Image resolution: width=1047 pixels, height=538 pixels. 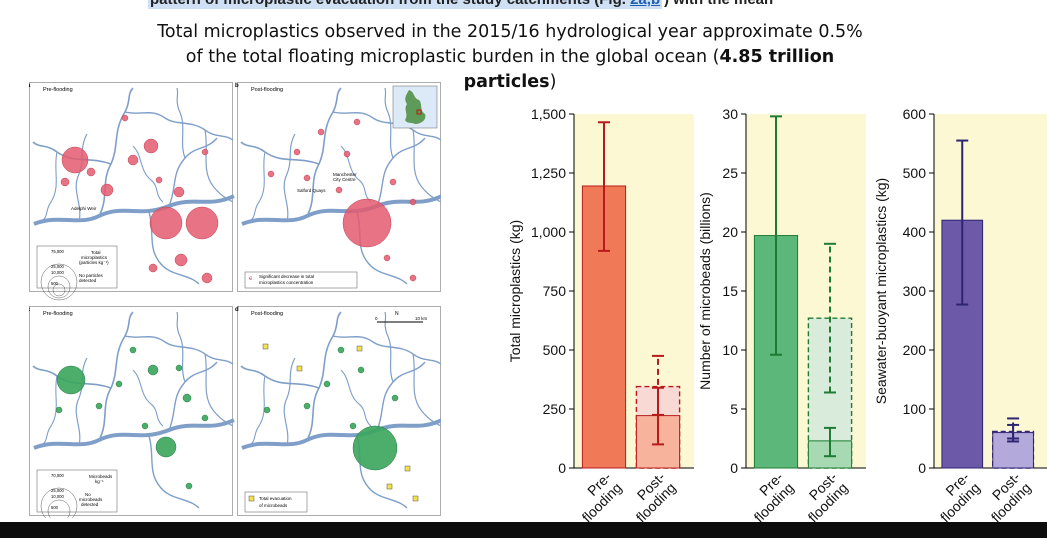 What do you see at coordinates (922, 468) in the screenshot?
I see `y-tick-label-2-0: 0` at bounding box center [922, 468].